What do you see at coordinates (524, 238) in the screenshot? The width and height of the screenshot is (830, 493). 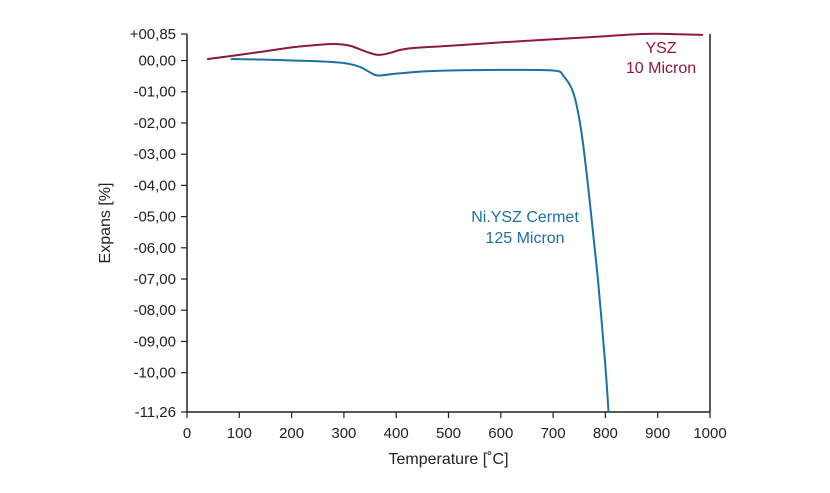 I see `annotation-cermet-line2: 125 Micron` at bounding box center [524, 238].